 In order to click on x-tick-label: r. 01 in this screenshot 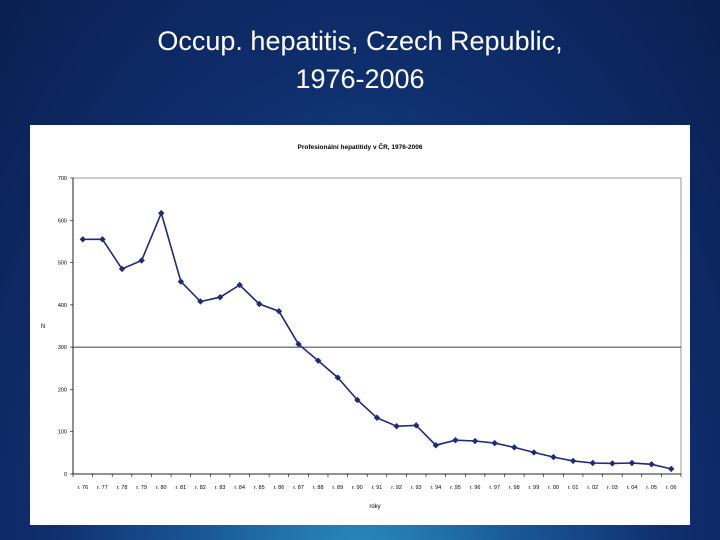, I will do `click(573, 488)`.